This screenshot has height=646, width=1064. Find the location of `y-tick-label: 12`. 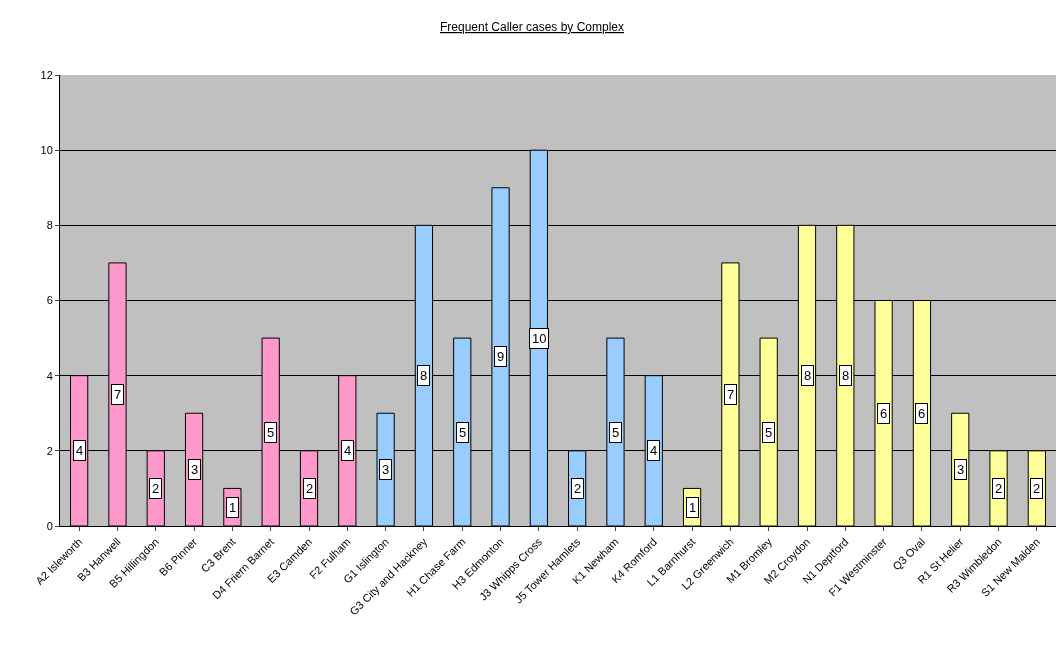

y-tick-label: 12 is located at coordinates (46, 74).